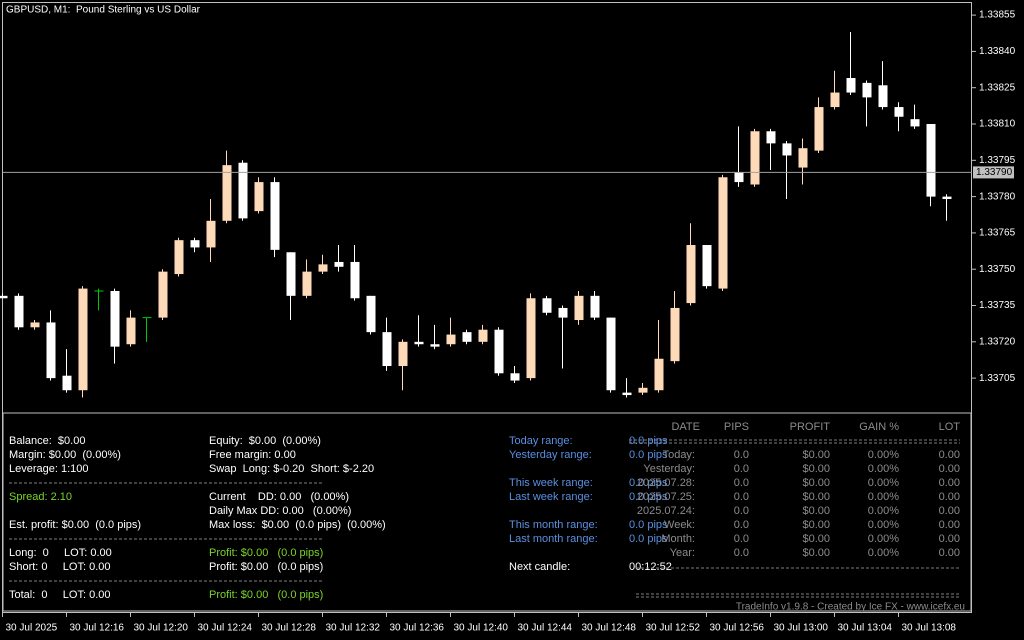 This screenshot has height=640, width=1024. What do you see at coordinates (266, 567) in the screenshot?
I see `short-profit: Profit: $0.00 (0.0 pips)` at bounding box center [266, 567].